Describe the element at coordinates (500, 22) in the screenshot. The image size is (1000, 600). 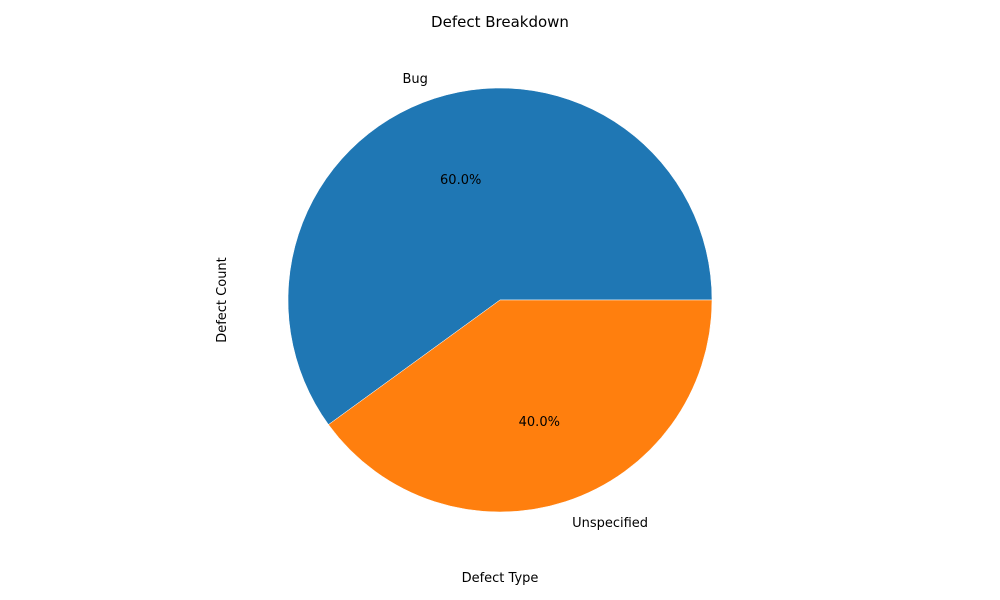
I see `chart-title: Defect Breakdown` at that location.